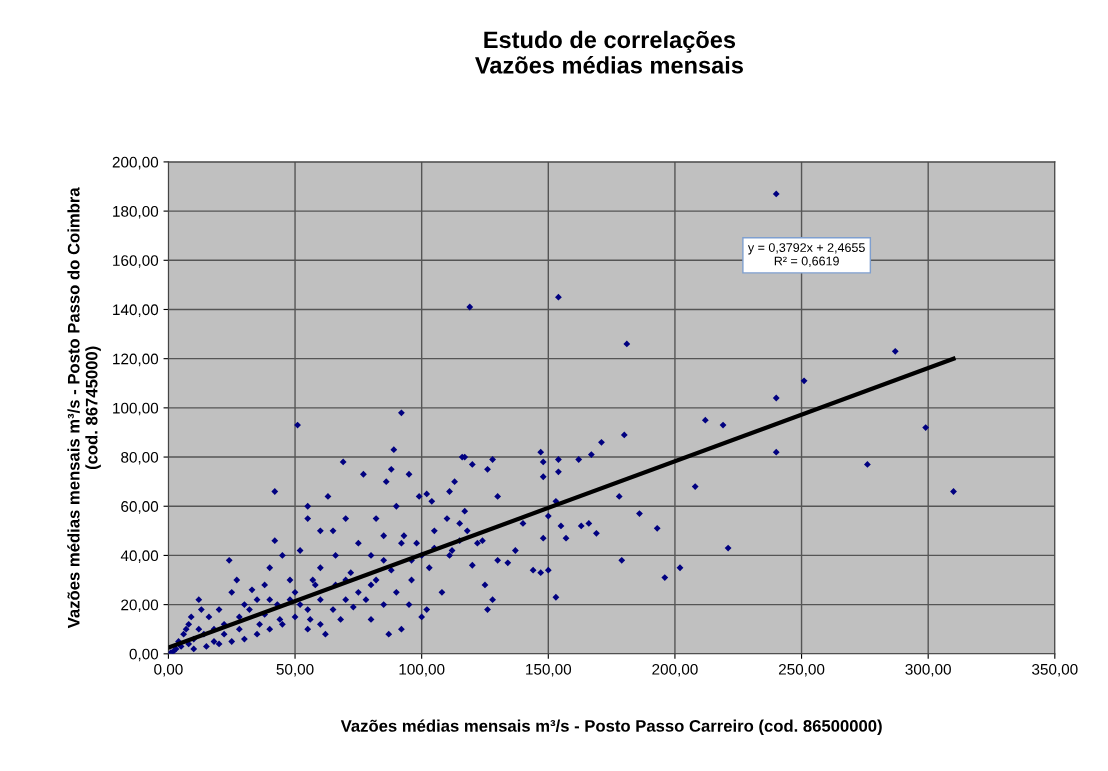 The width and height of the screenshot is (1108, 771). What do you see at coordinates (806, 255) in the screenshot?
I see `annotation: y = 0,3792x + 2,4655 R² = 0,6619` at bounding box center [806, 255].